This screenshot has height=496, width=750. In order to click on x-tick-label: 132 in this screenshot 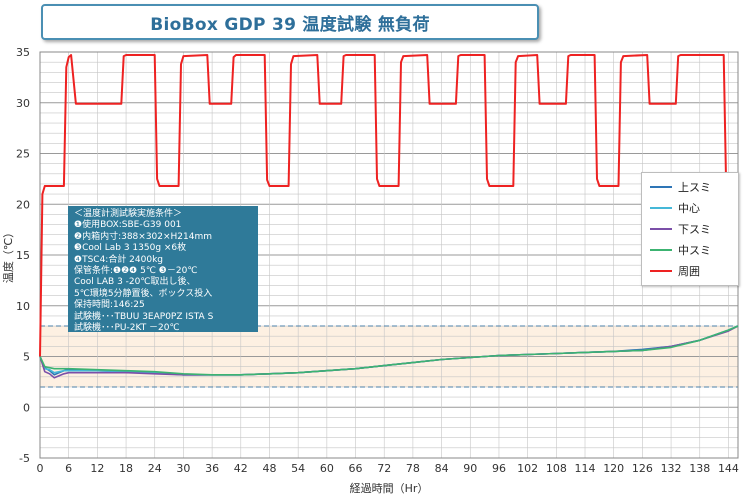, I will do `click(671, 468)`.